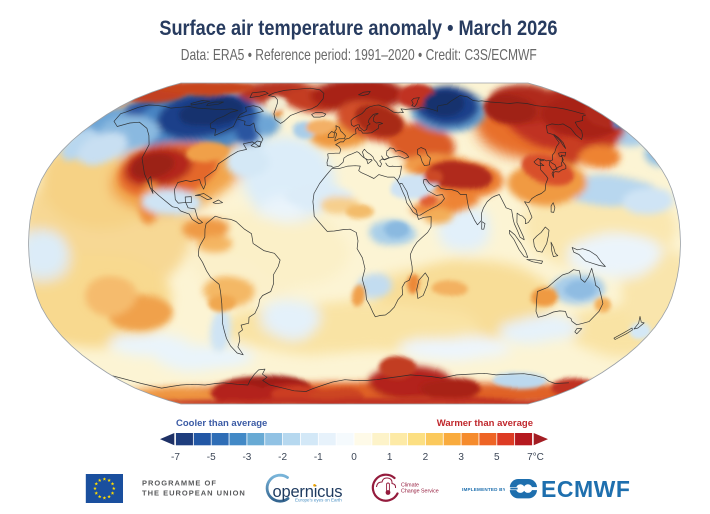 This screenshot has width=710, height=514. Describe the element at coordinates (282, 457) in the screenshot. I see `svg-text: -2` at that location.